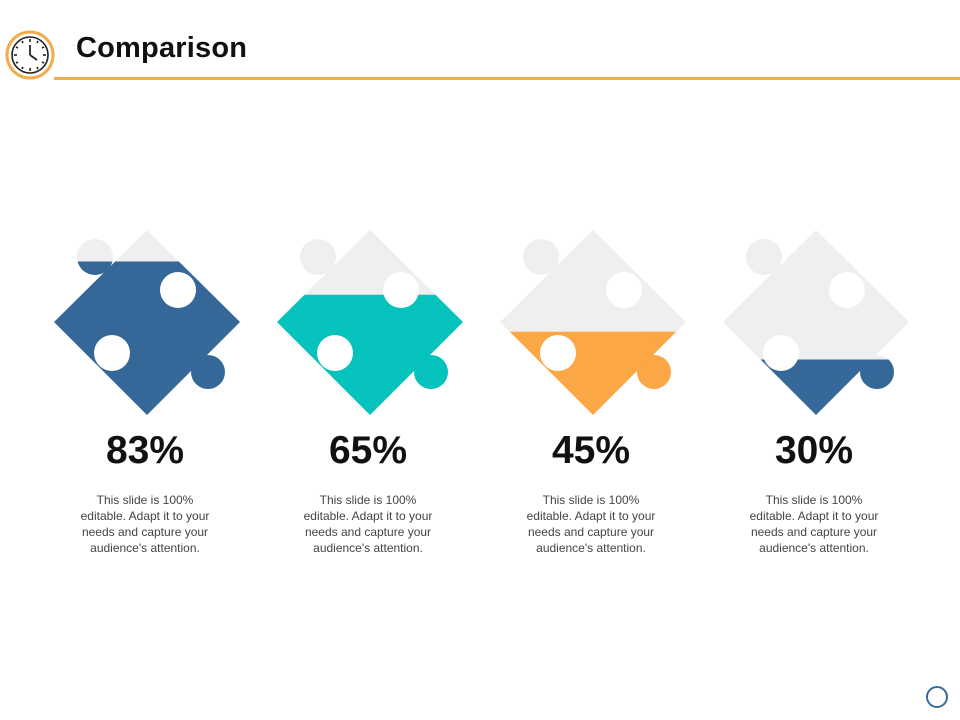 This screenshot has height=720, width=960. Describe the element at coordinates (145, 450) in the screenshot. I see `percent-value: 83%` at that location.